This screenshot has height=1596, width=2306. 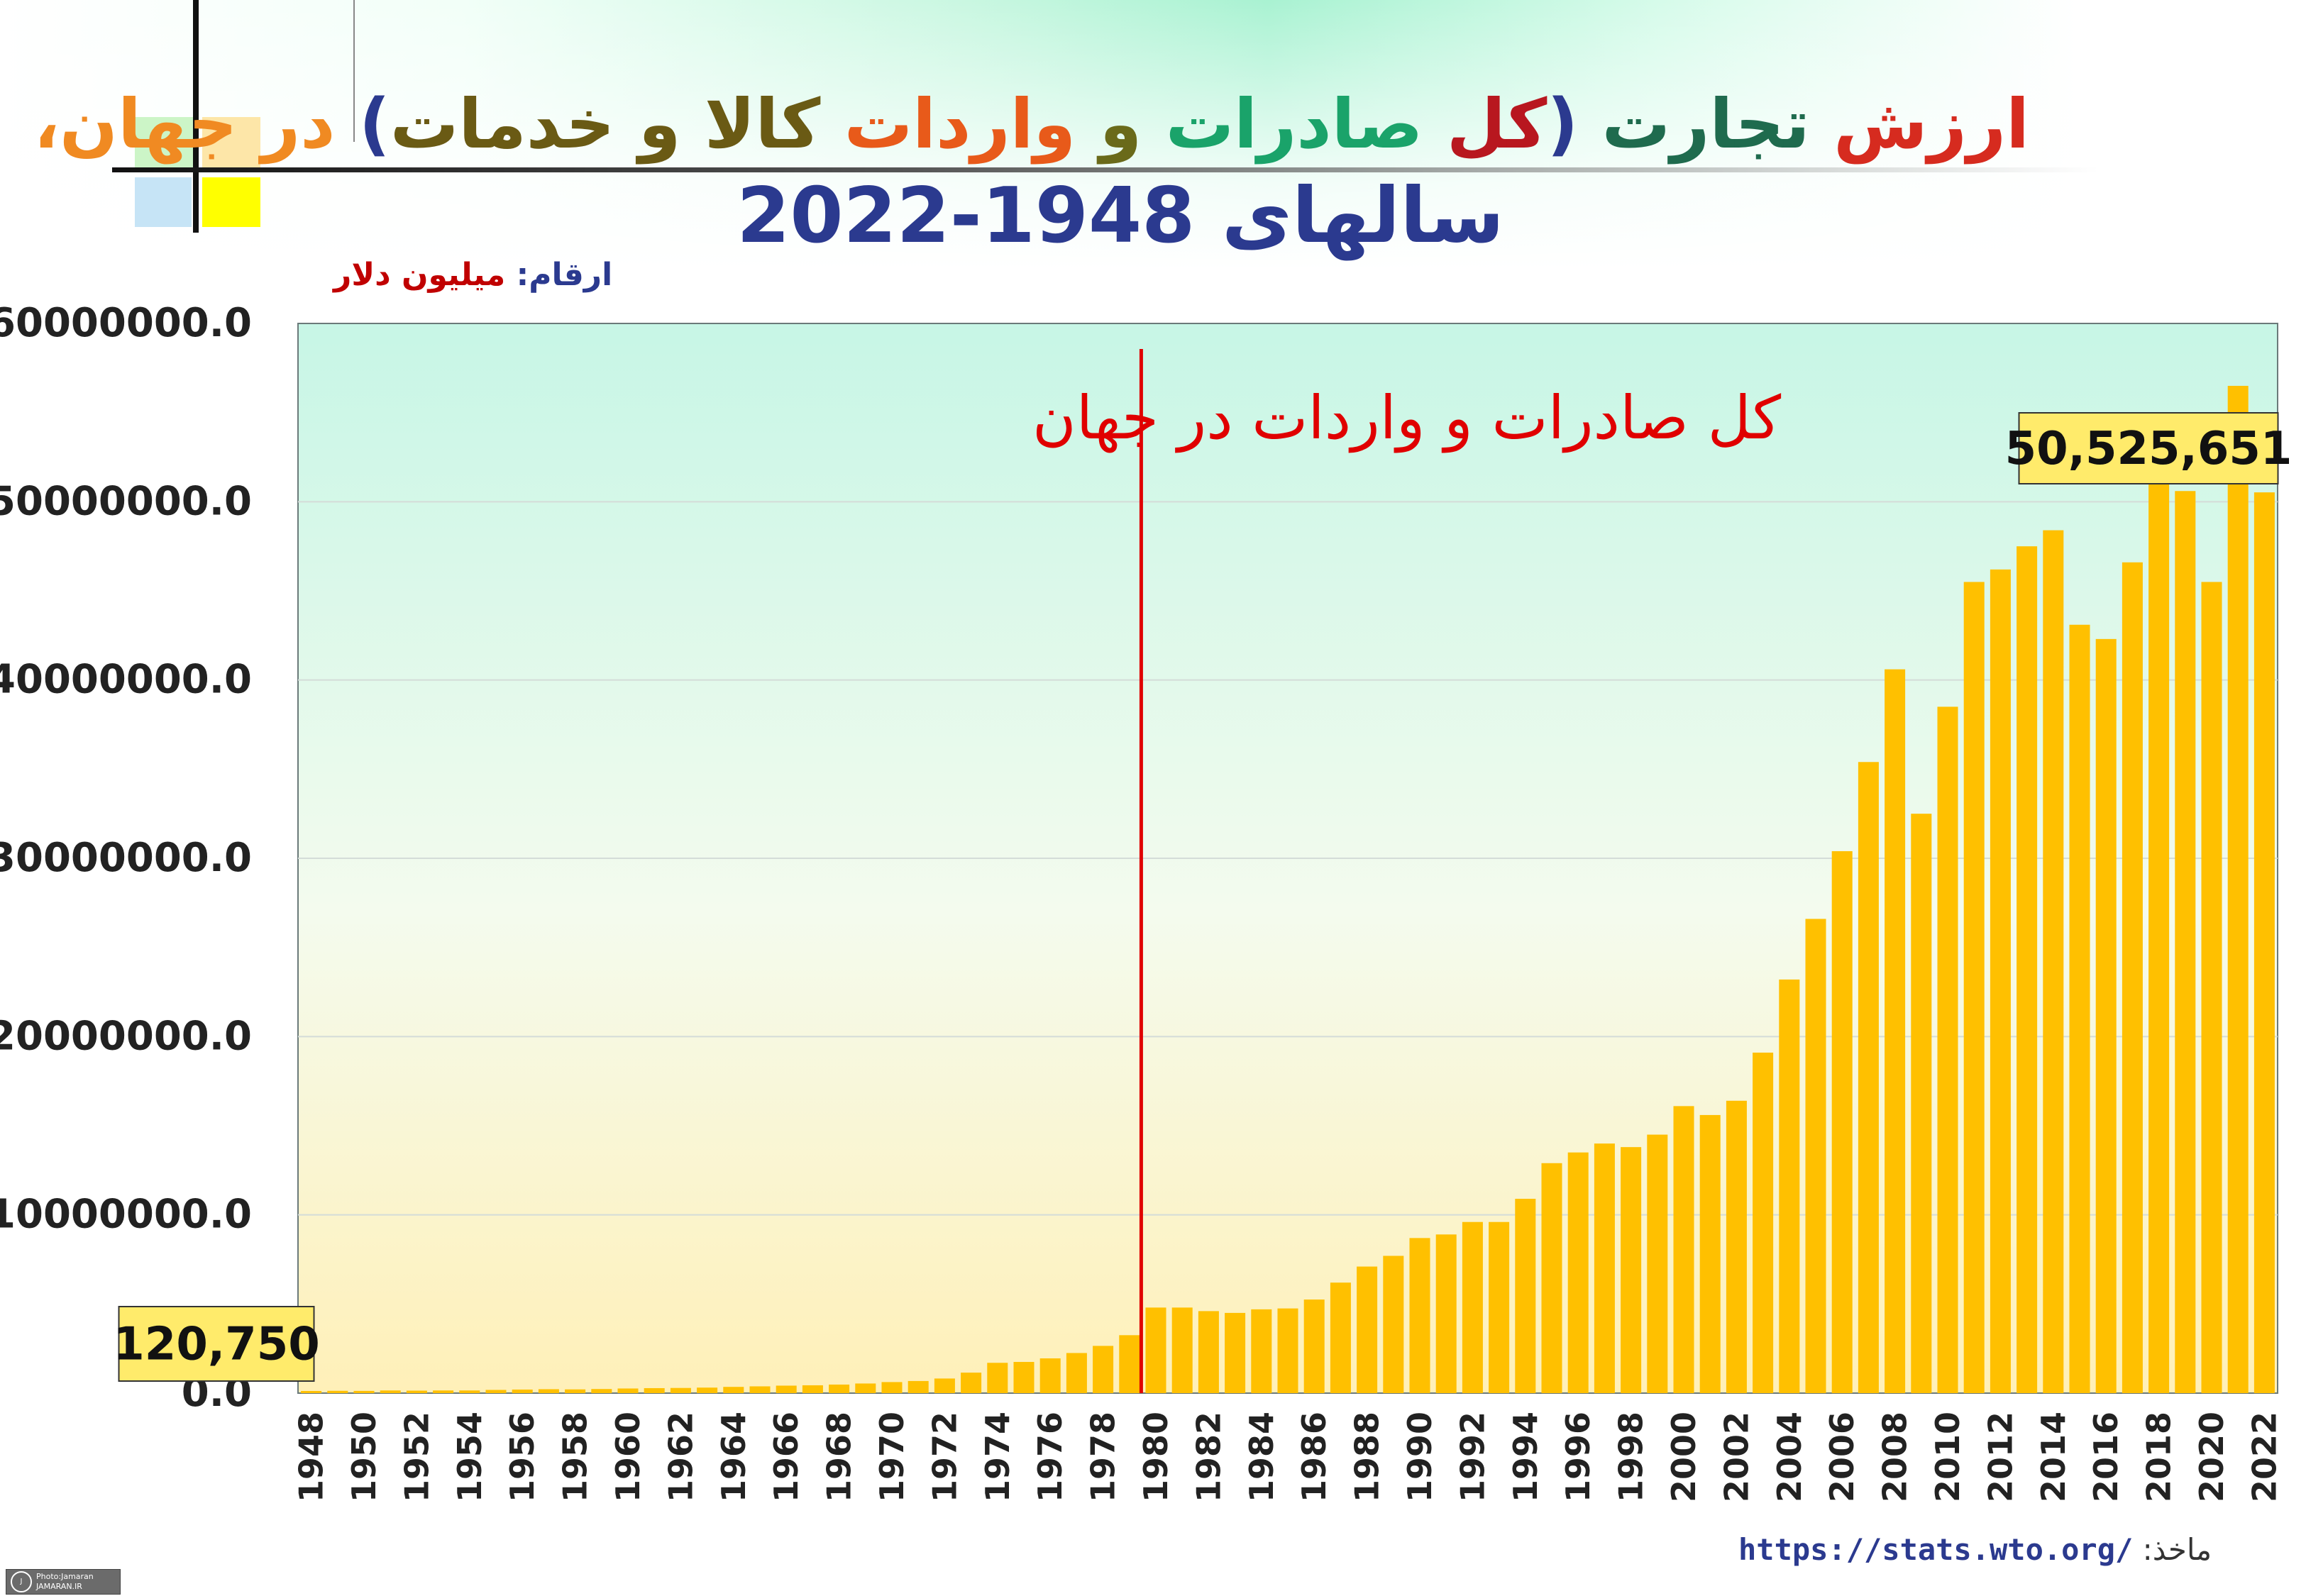 I want to click on title-part: صادرات, so click(x=1294, y=124).